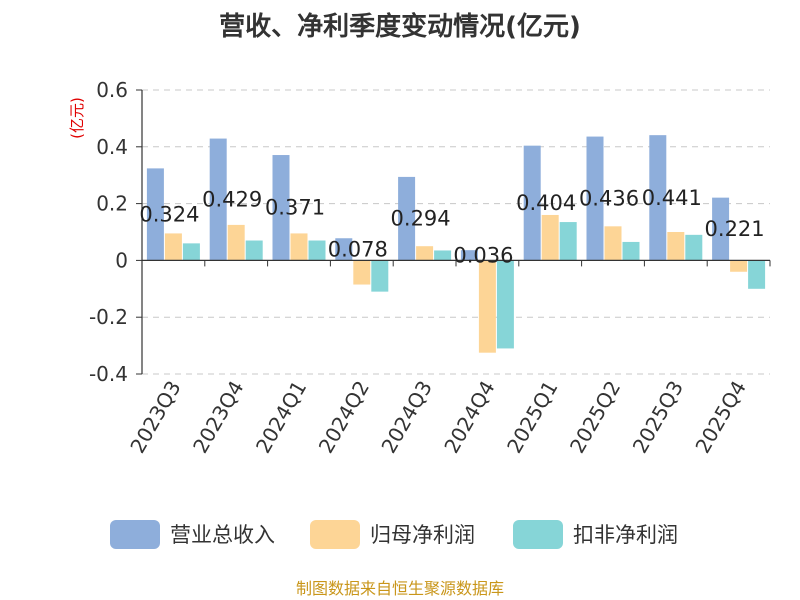 This screenshot has height=600, width=800. I want to click on y-axis-ticks: 0.6 0.4 0.2 0 -0.2 -0.4, so click(115, 232).